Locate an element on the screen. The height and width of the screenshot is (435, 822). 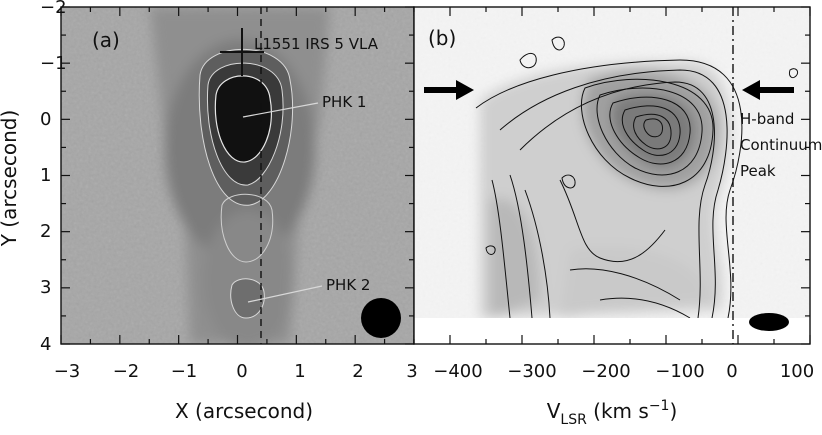
xlabel-sub: LSR is located at coordinates (573, 420).